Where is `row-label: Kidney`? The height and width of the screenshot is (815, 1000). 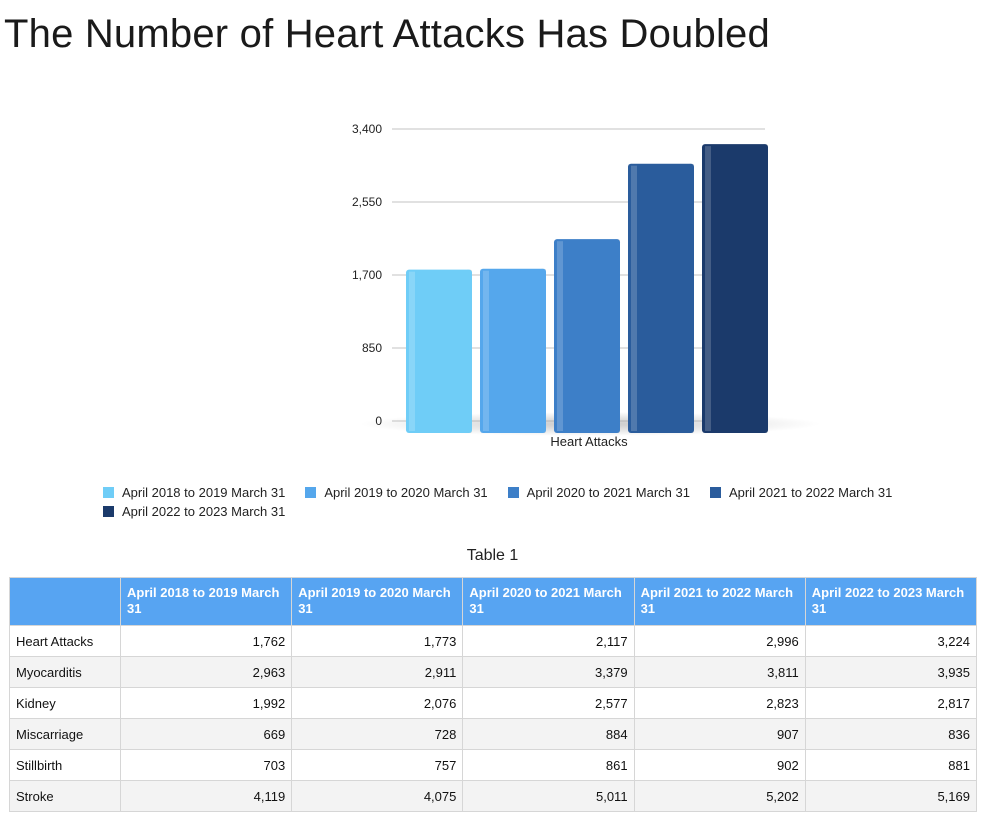 row-label: Kidney is located at coordinates (65, 703).